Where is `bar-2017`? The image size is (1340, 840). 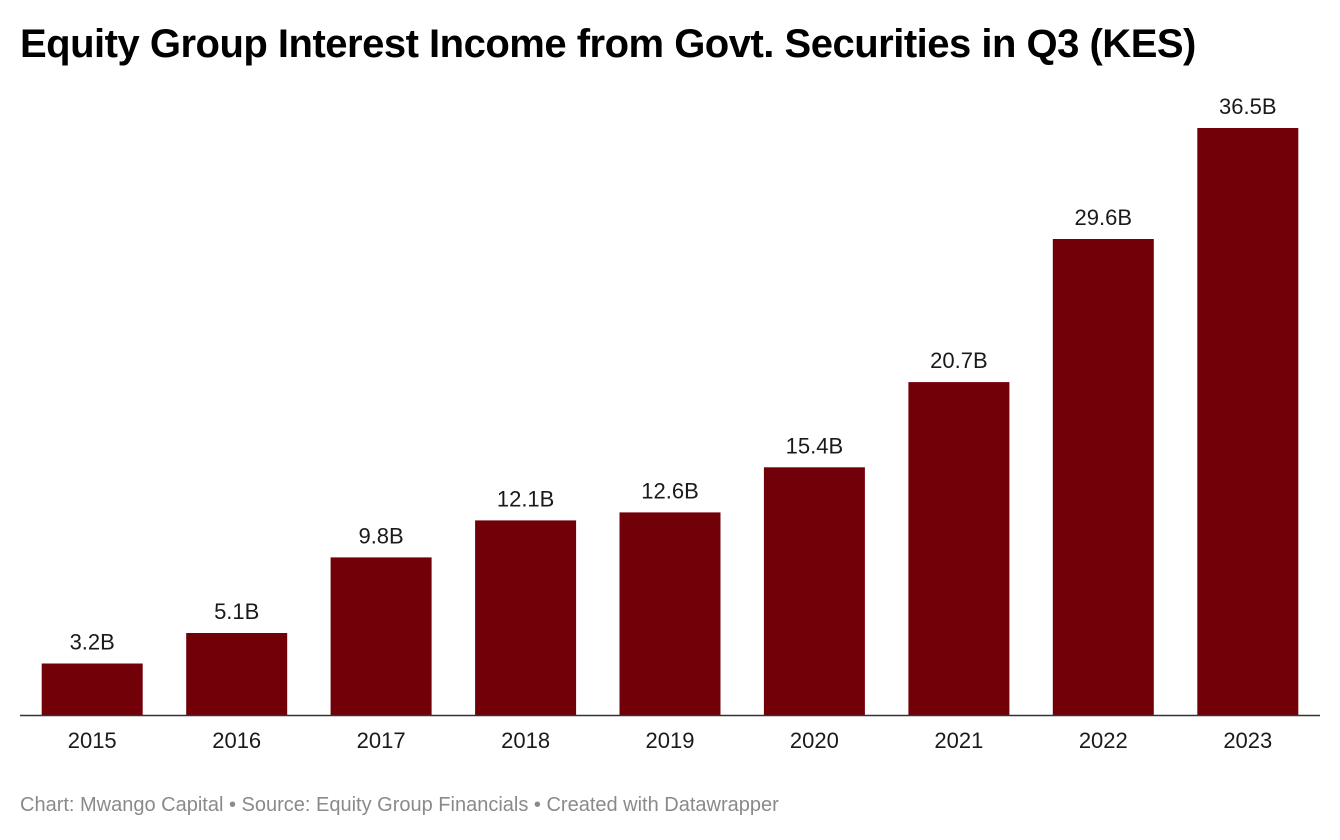
bar-2017 is located at coordinates (381, 636).